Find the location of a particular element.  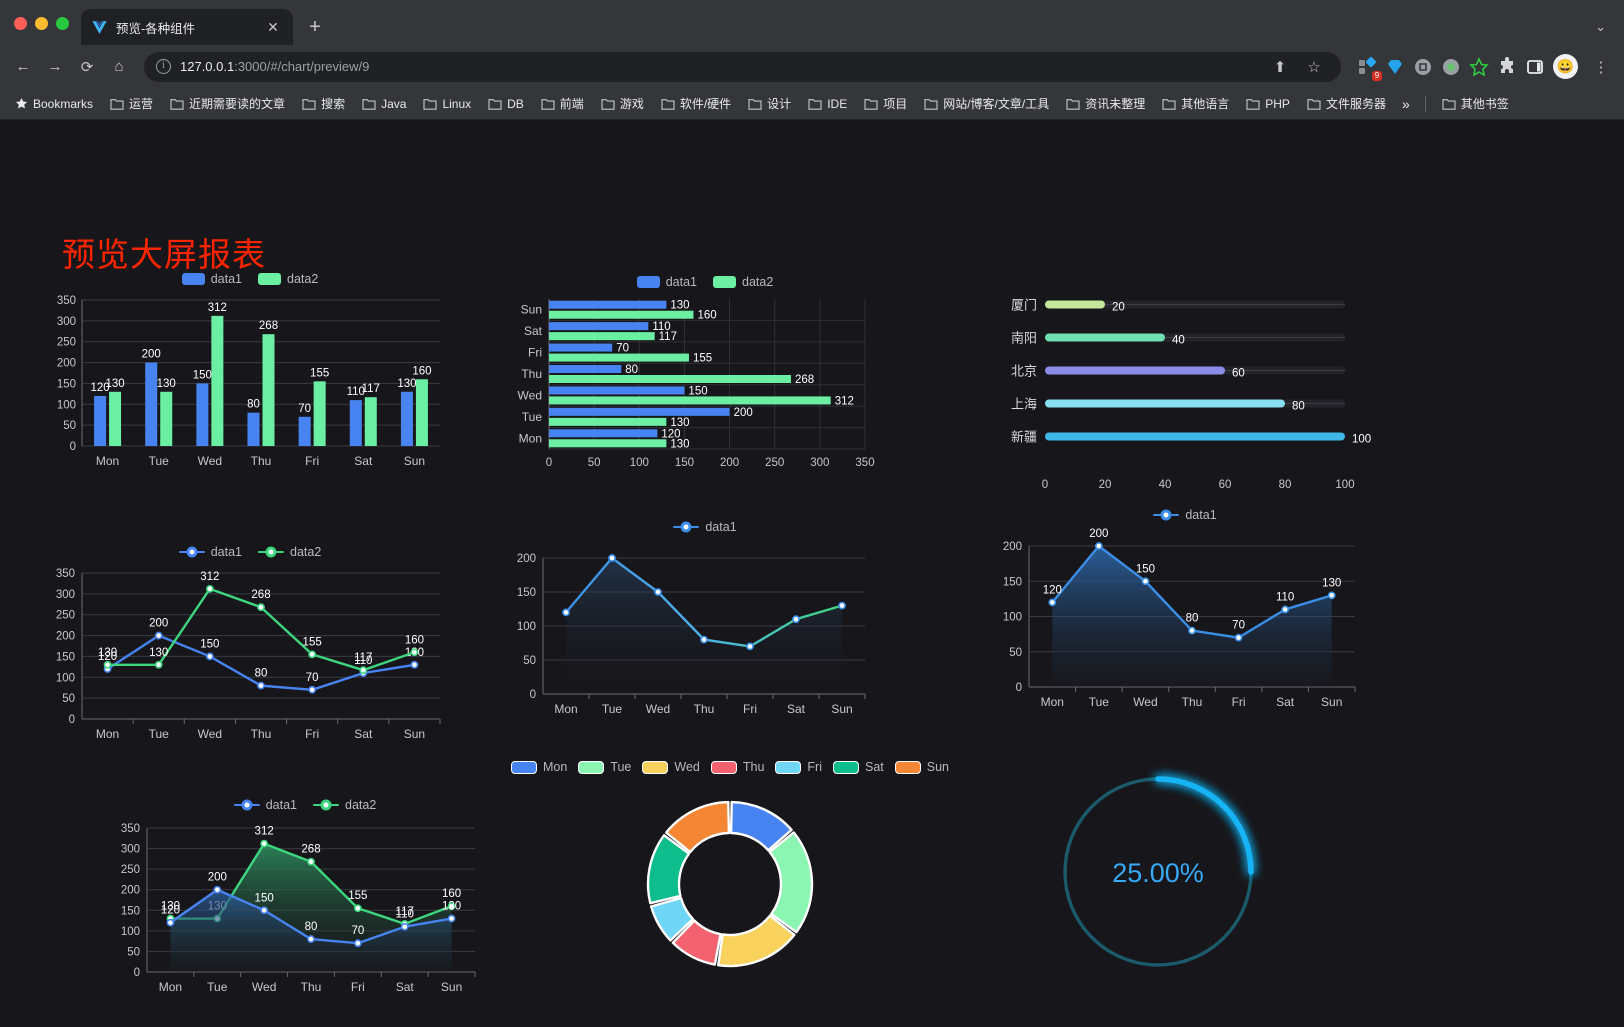

minimize-window-button is located at coordinates (41, 23).